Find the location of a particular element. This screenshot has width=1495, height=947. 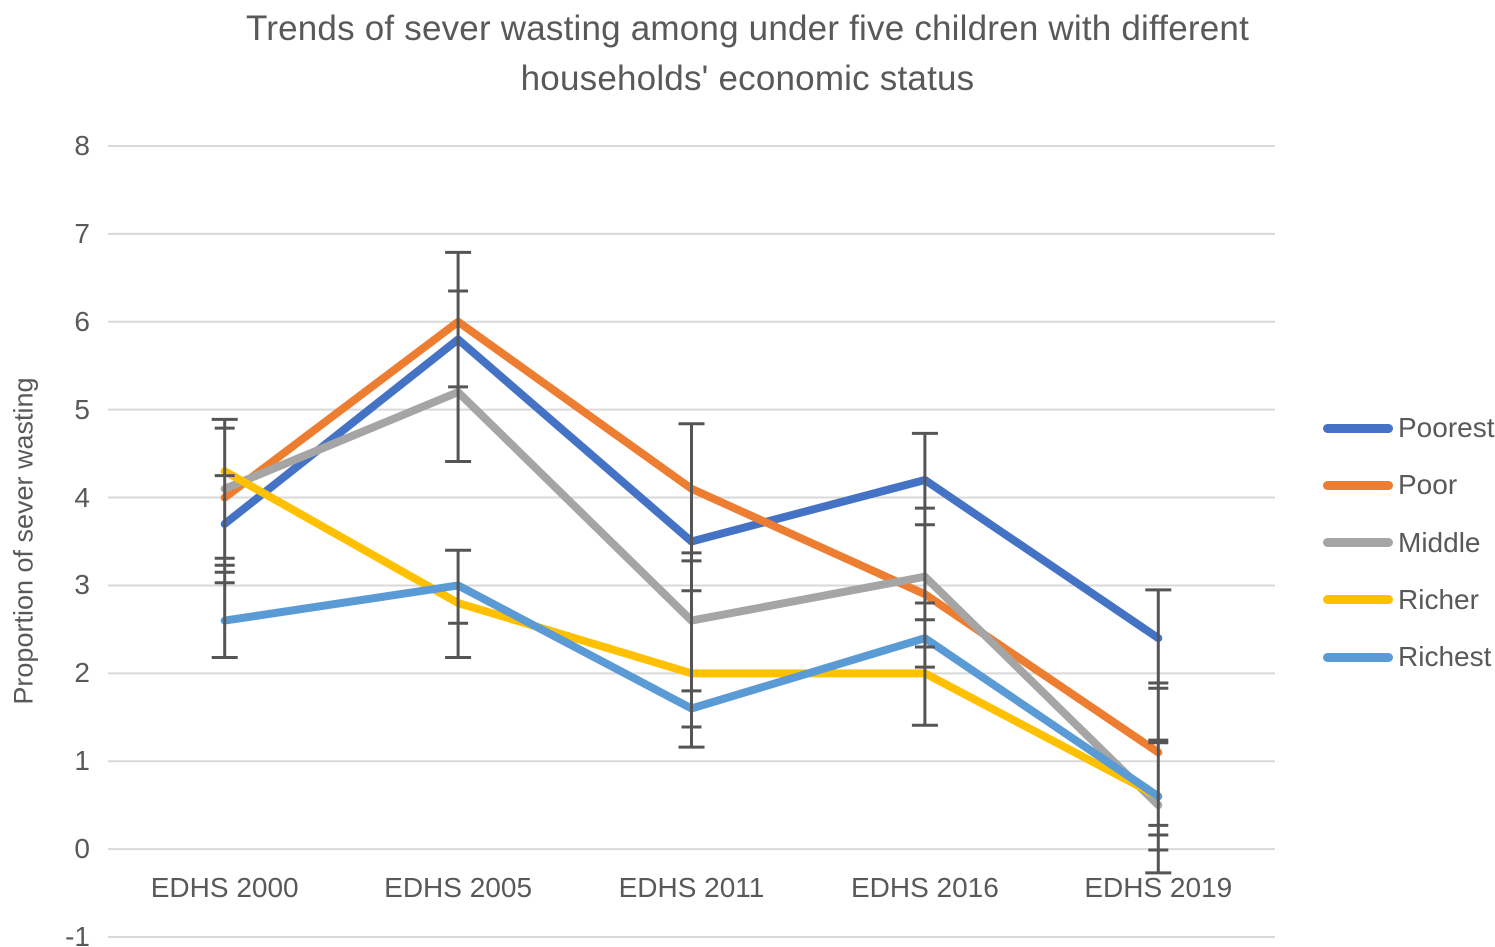

legend-item-richest: Richest is located at coordinates (1407, 657).